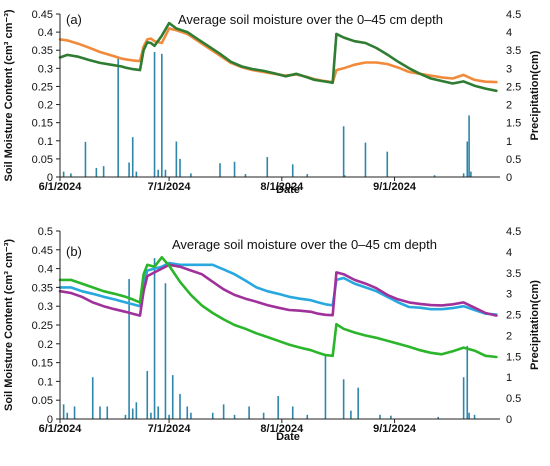 Image resolution: width=550 pixels, height=466 pixels. Describe the element at coordinates (42, 251) in the screenshot. I see `y-tick-label: 0.45` at that location.